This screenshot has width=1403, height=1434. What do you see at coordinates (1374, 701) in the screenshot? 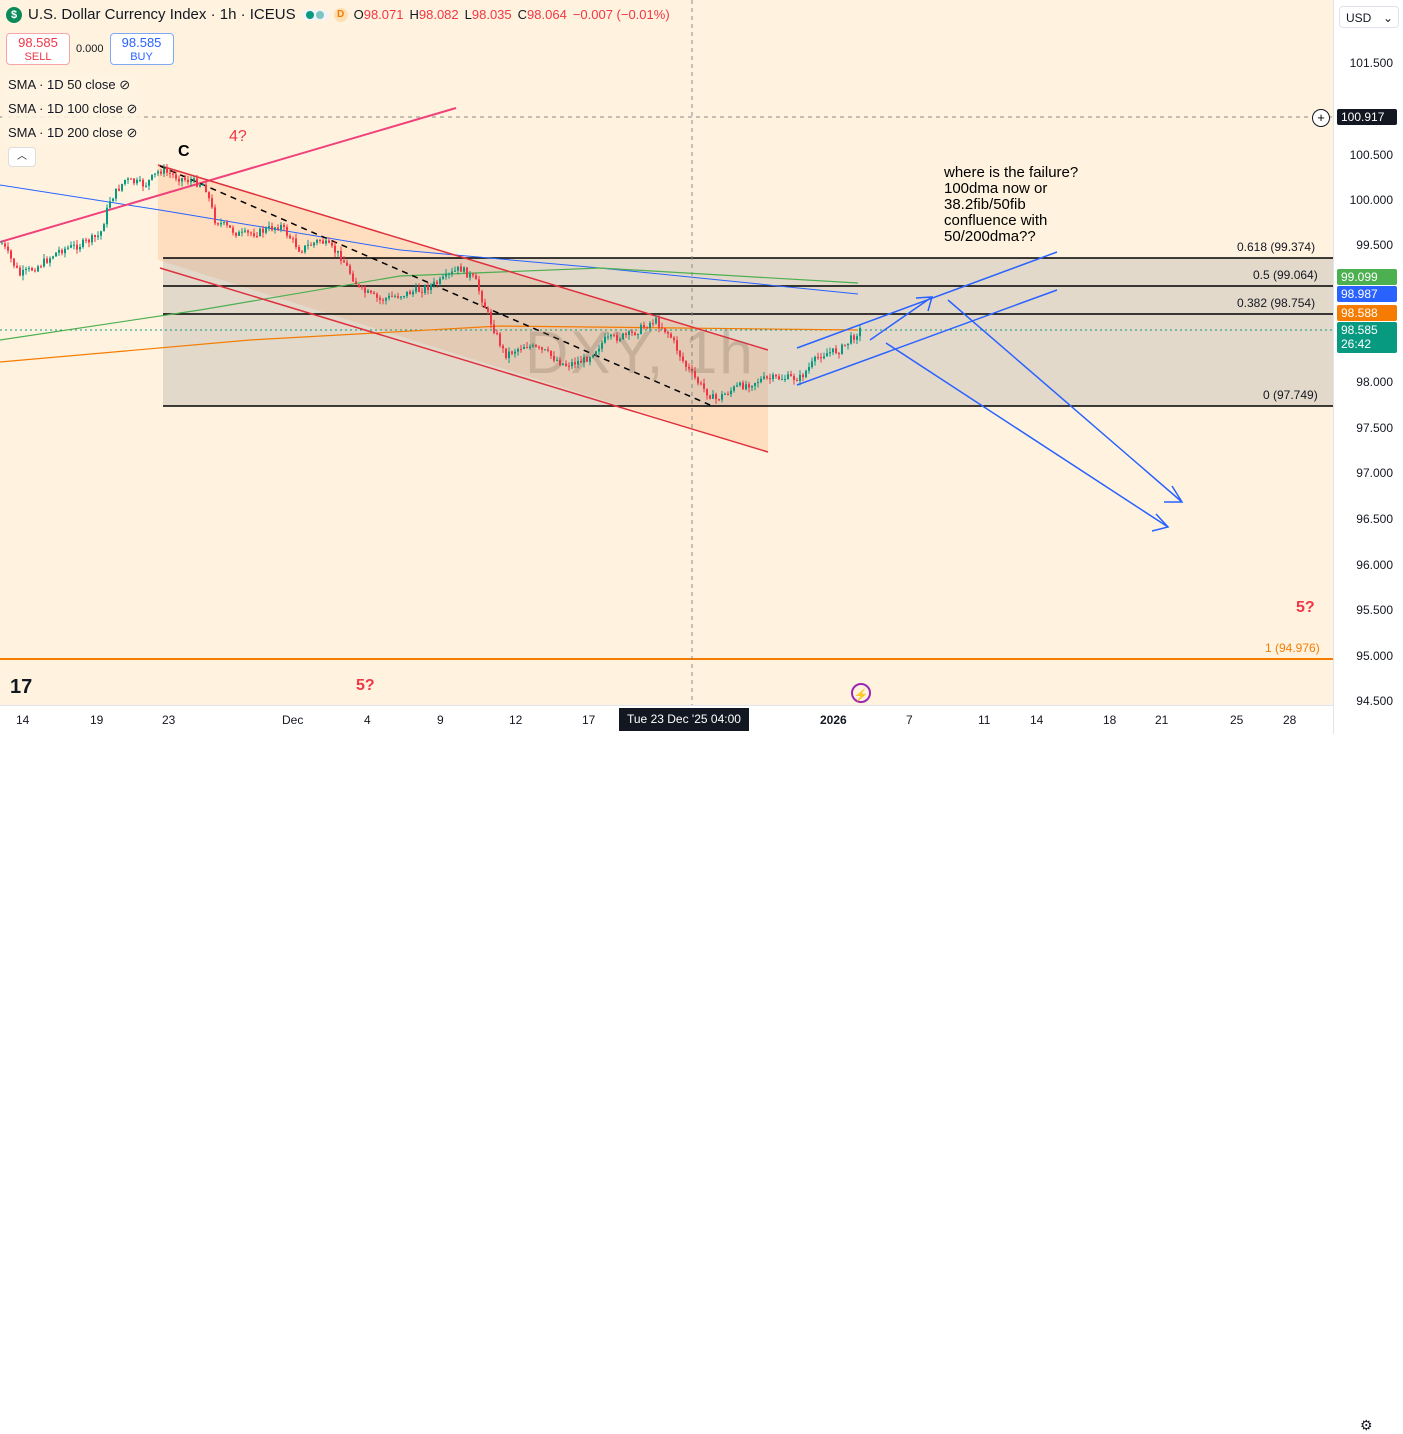
I see `y-tick: 94.500` at bounding box center [1374, 701].